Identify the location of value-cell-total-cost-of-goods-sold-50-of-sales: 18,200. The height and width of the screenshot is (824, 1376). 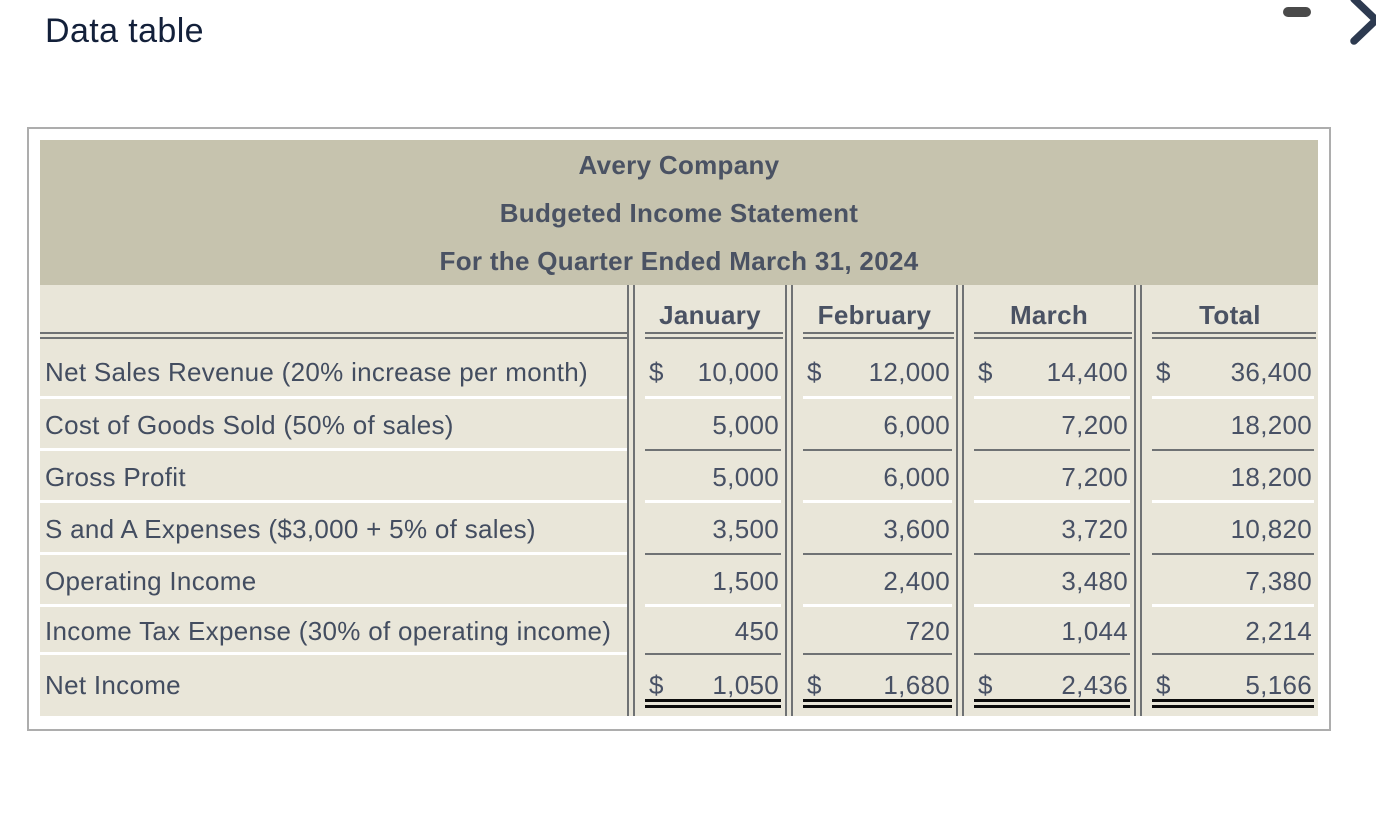
(1230, 425).